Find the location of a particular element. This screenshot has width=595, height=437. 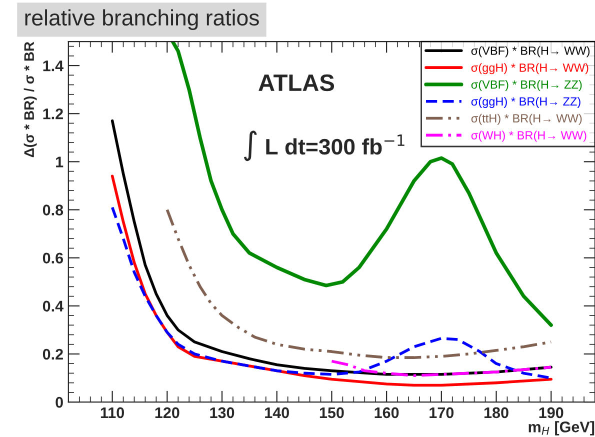

x-axis-title: m$_{H}$ [GeV] is located at coordinates (561, 428).